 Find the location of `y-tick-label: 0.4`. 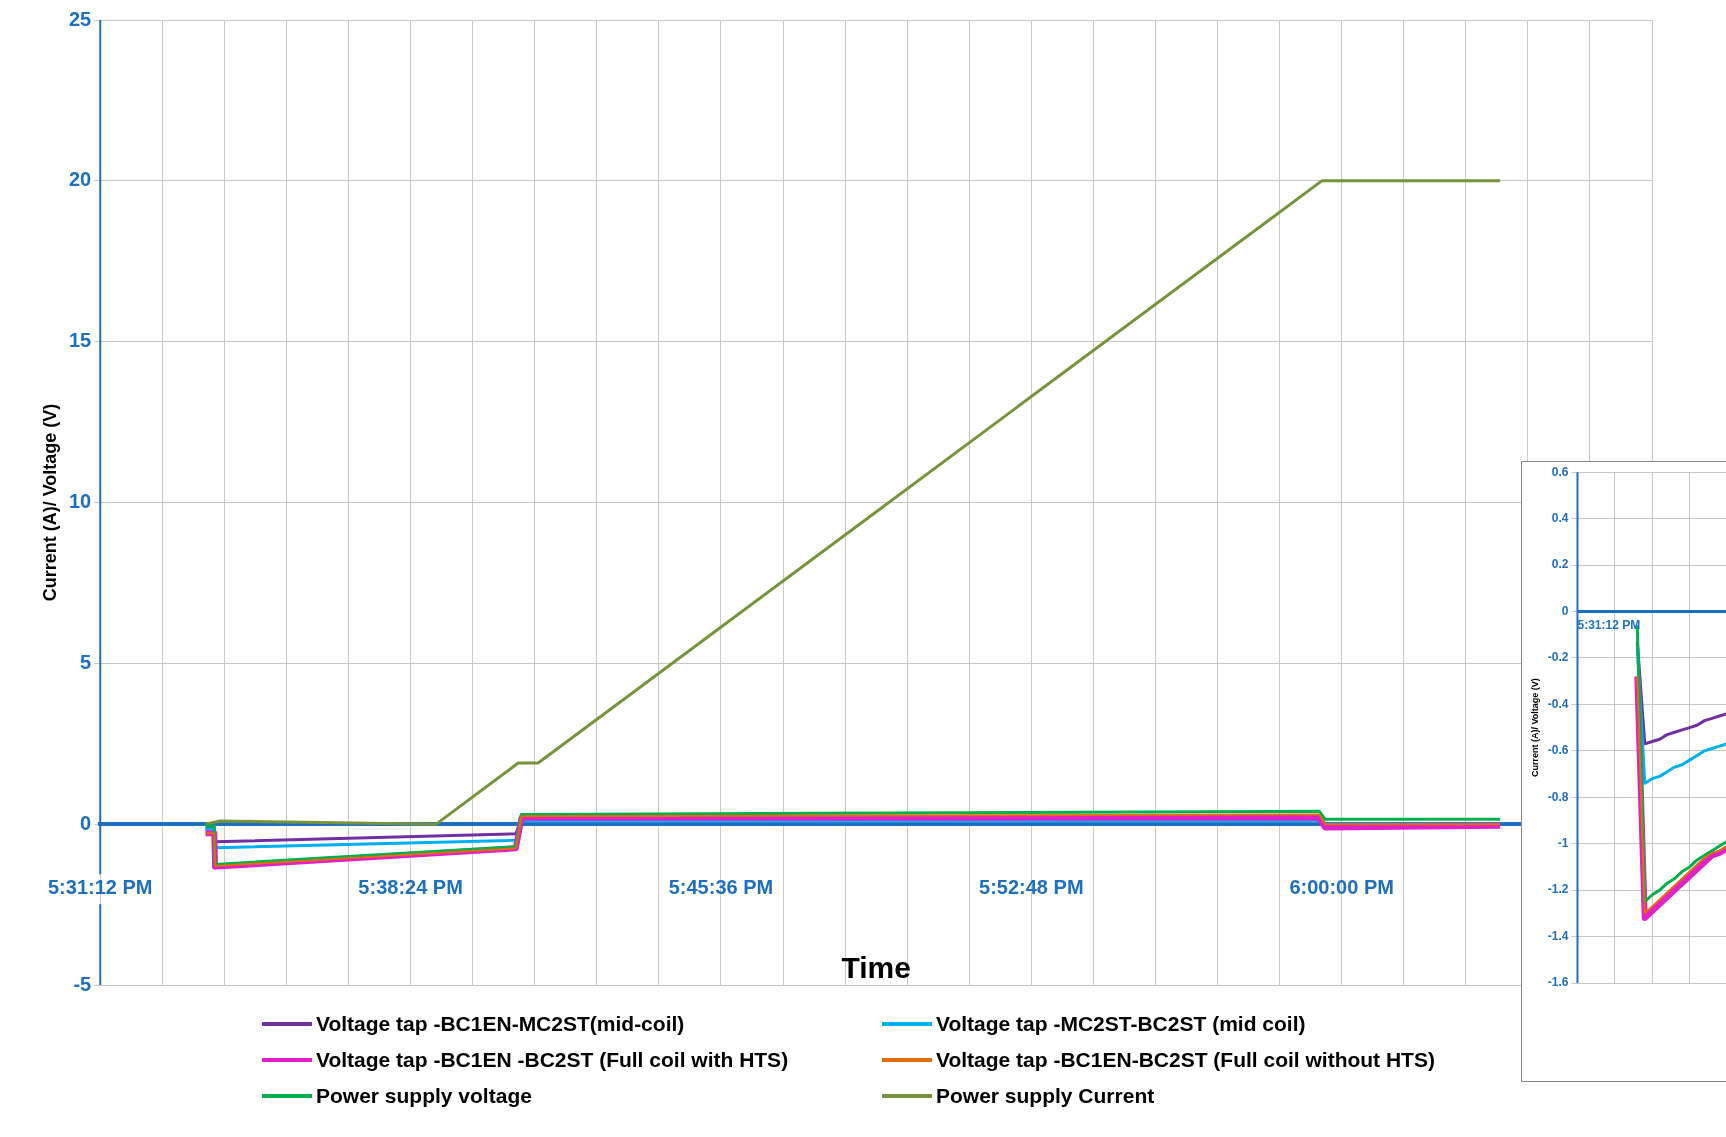

y-tick-label: 0.4 is located at coordinates (1560, 517).